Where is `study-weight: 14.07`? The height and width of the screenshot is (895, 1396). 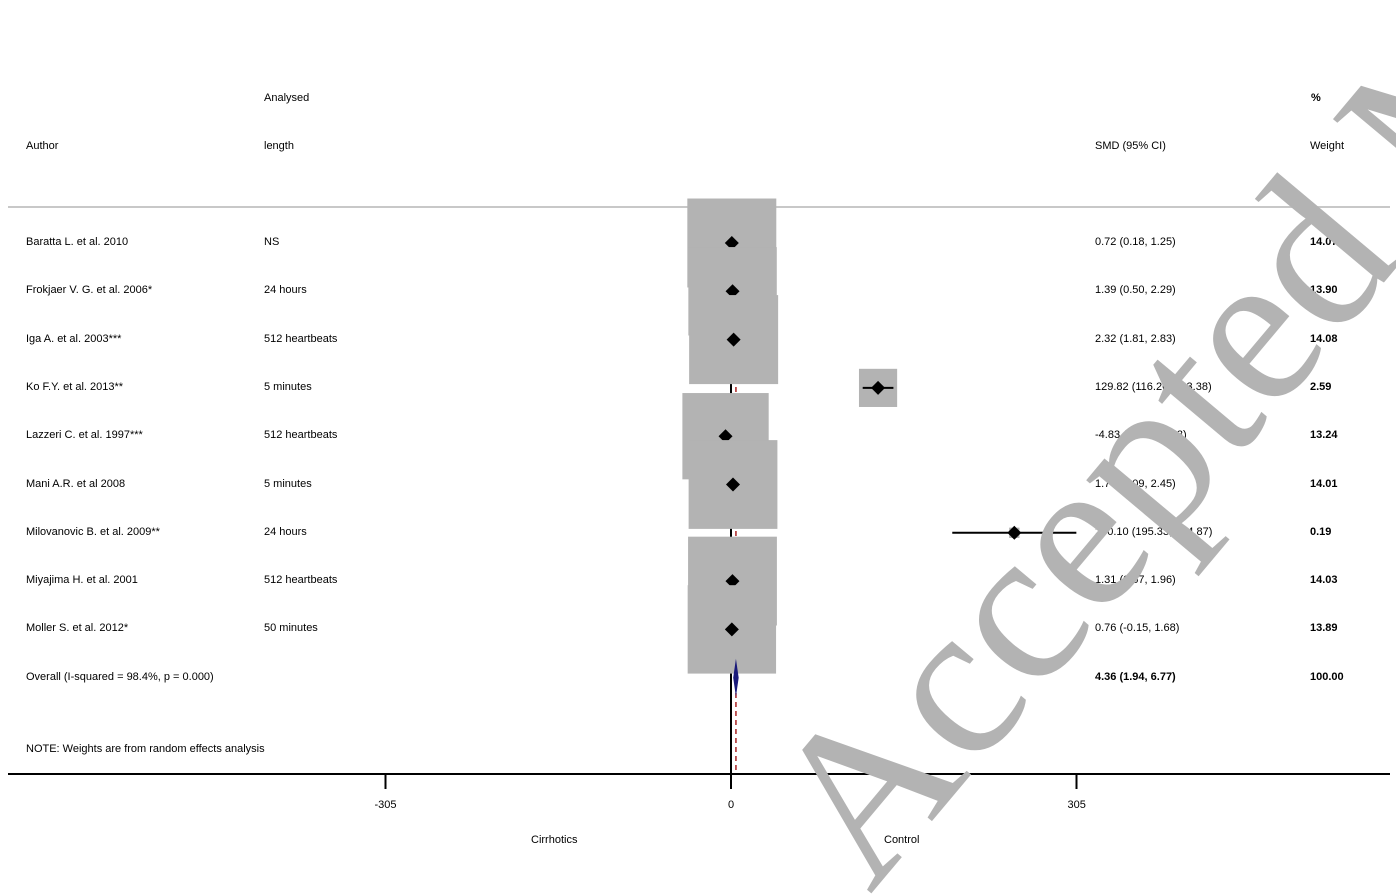 study-weight: 14.07 is located at coordinates (1324, 242).